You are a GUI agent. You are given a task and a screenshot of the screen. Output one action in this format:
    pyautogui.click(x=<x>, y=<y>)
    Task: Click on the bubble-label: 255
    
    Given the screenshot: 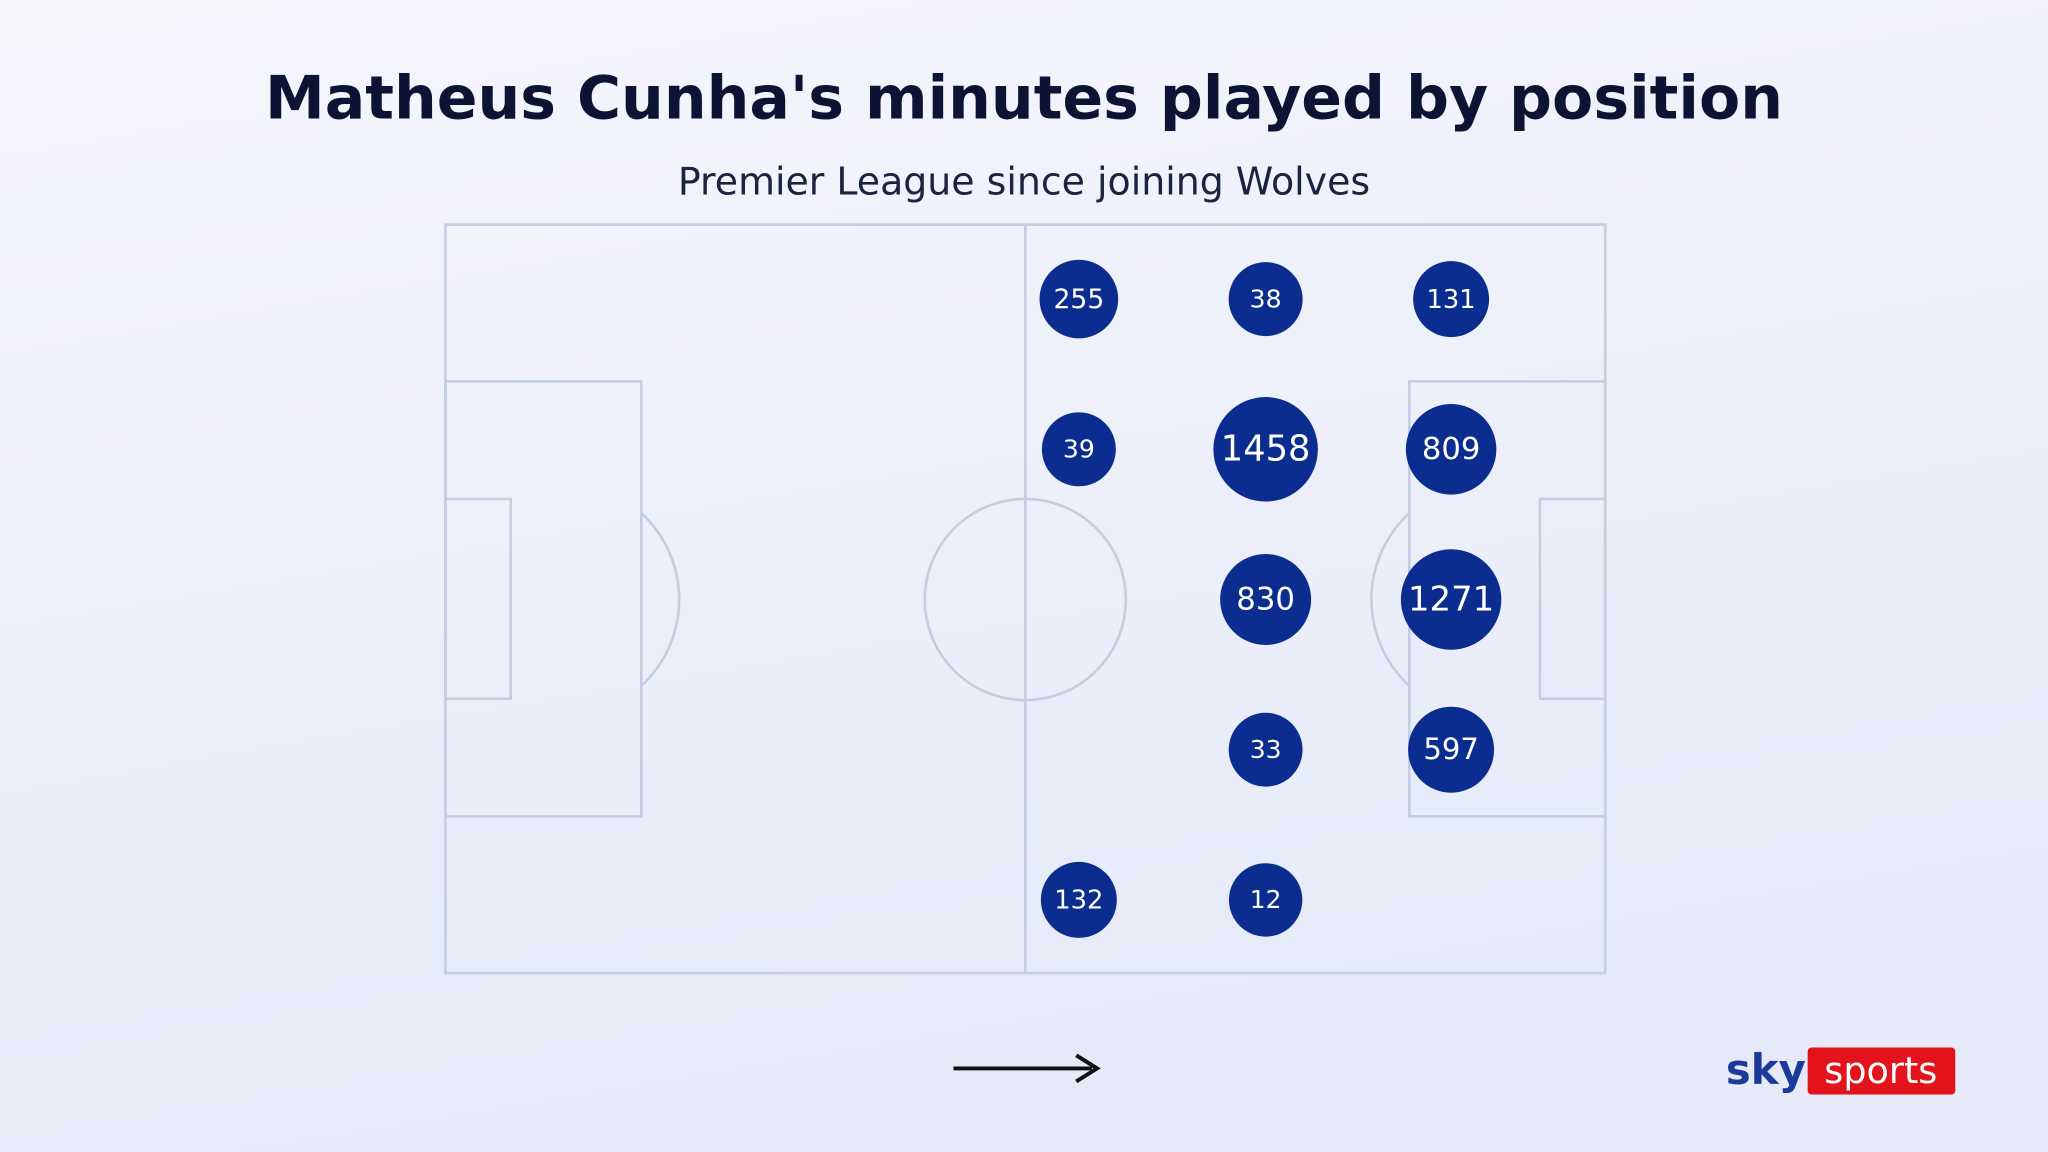 What is the action you would take?
    pyautogui.click(x=1078, y=299)
    